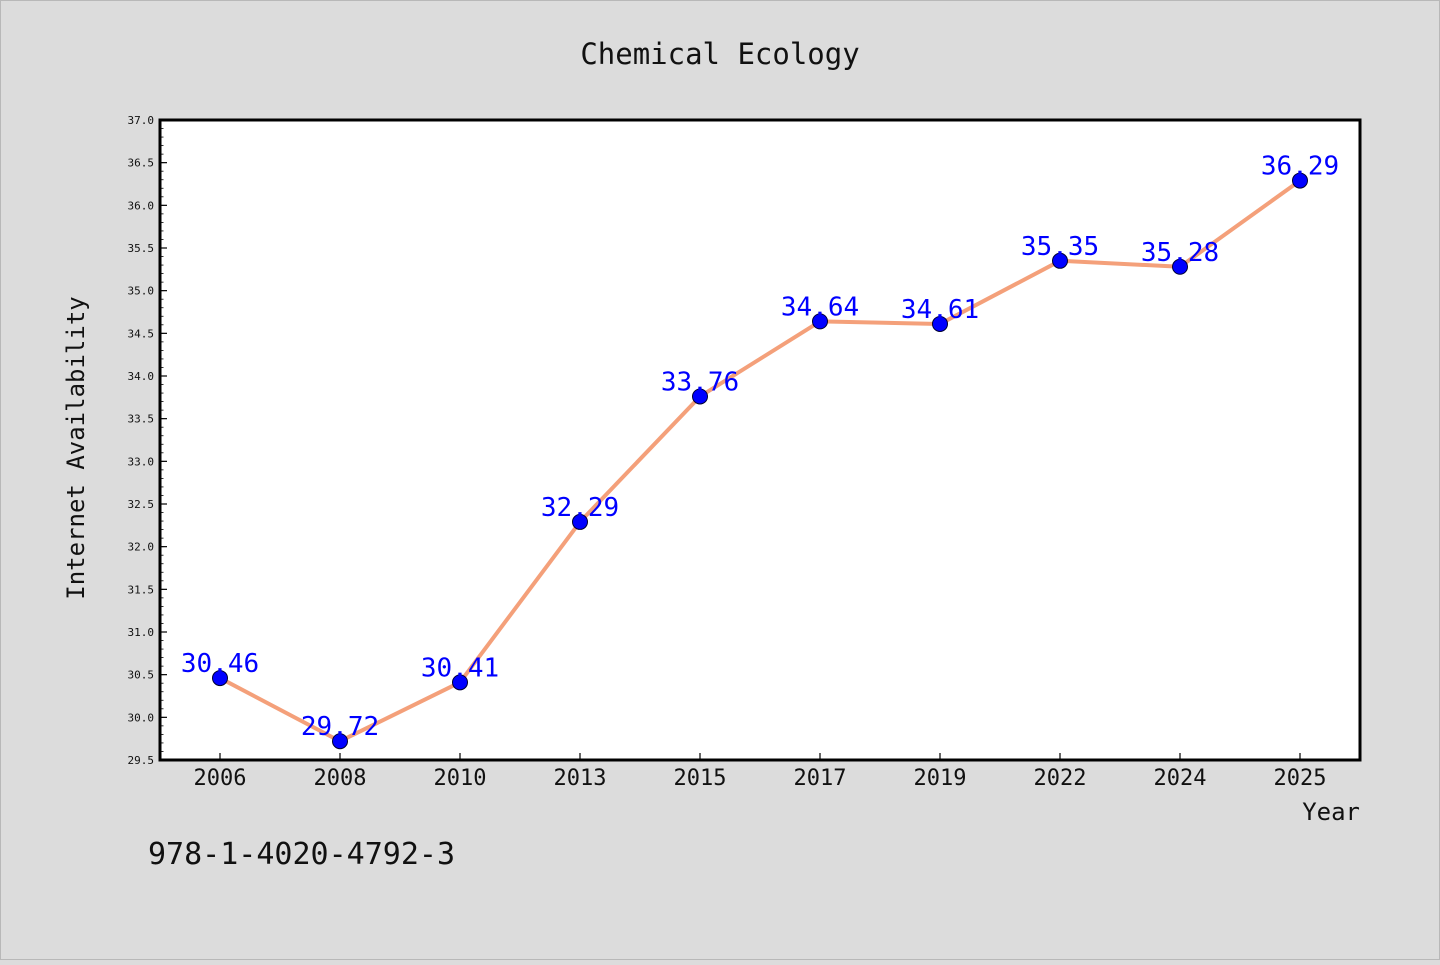  I want to click on isbn-annotation: 978-1-4020-4792-3, so click(301, 854).